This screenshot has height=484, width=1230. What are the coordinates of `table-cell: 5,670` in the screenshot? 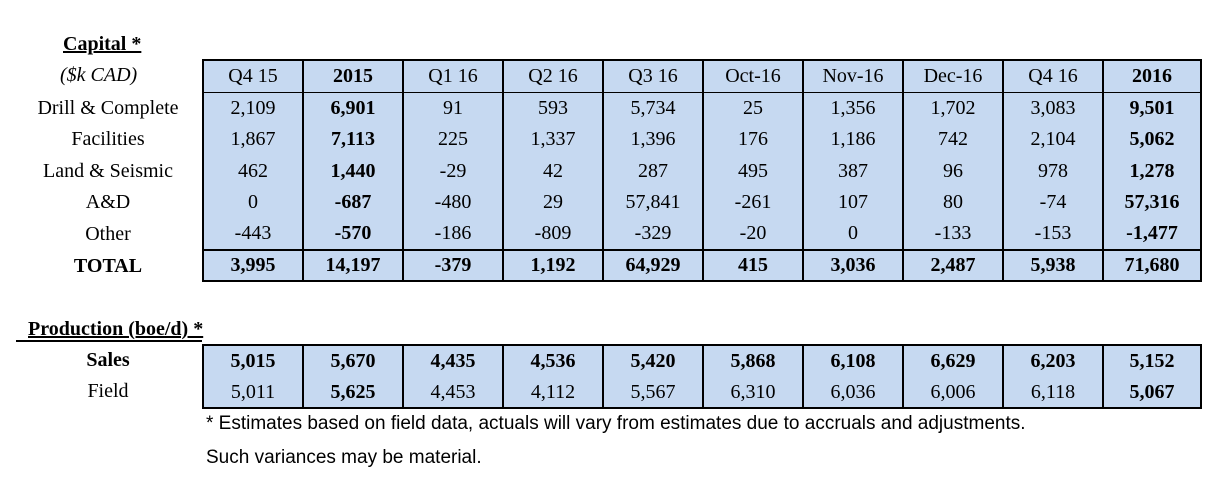 It's located at (353, 360).